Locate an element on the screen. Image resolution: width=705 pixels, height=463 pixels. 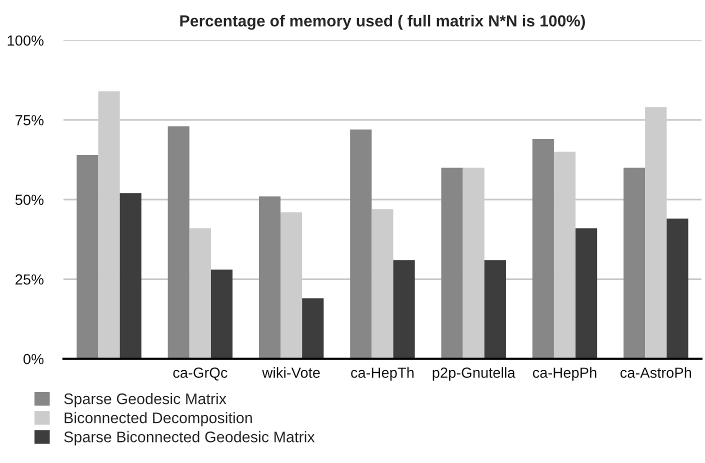
legend-label: Biconnected Decomposition is located at coordinates (158, 419).